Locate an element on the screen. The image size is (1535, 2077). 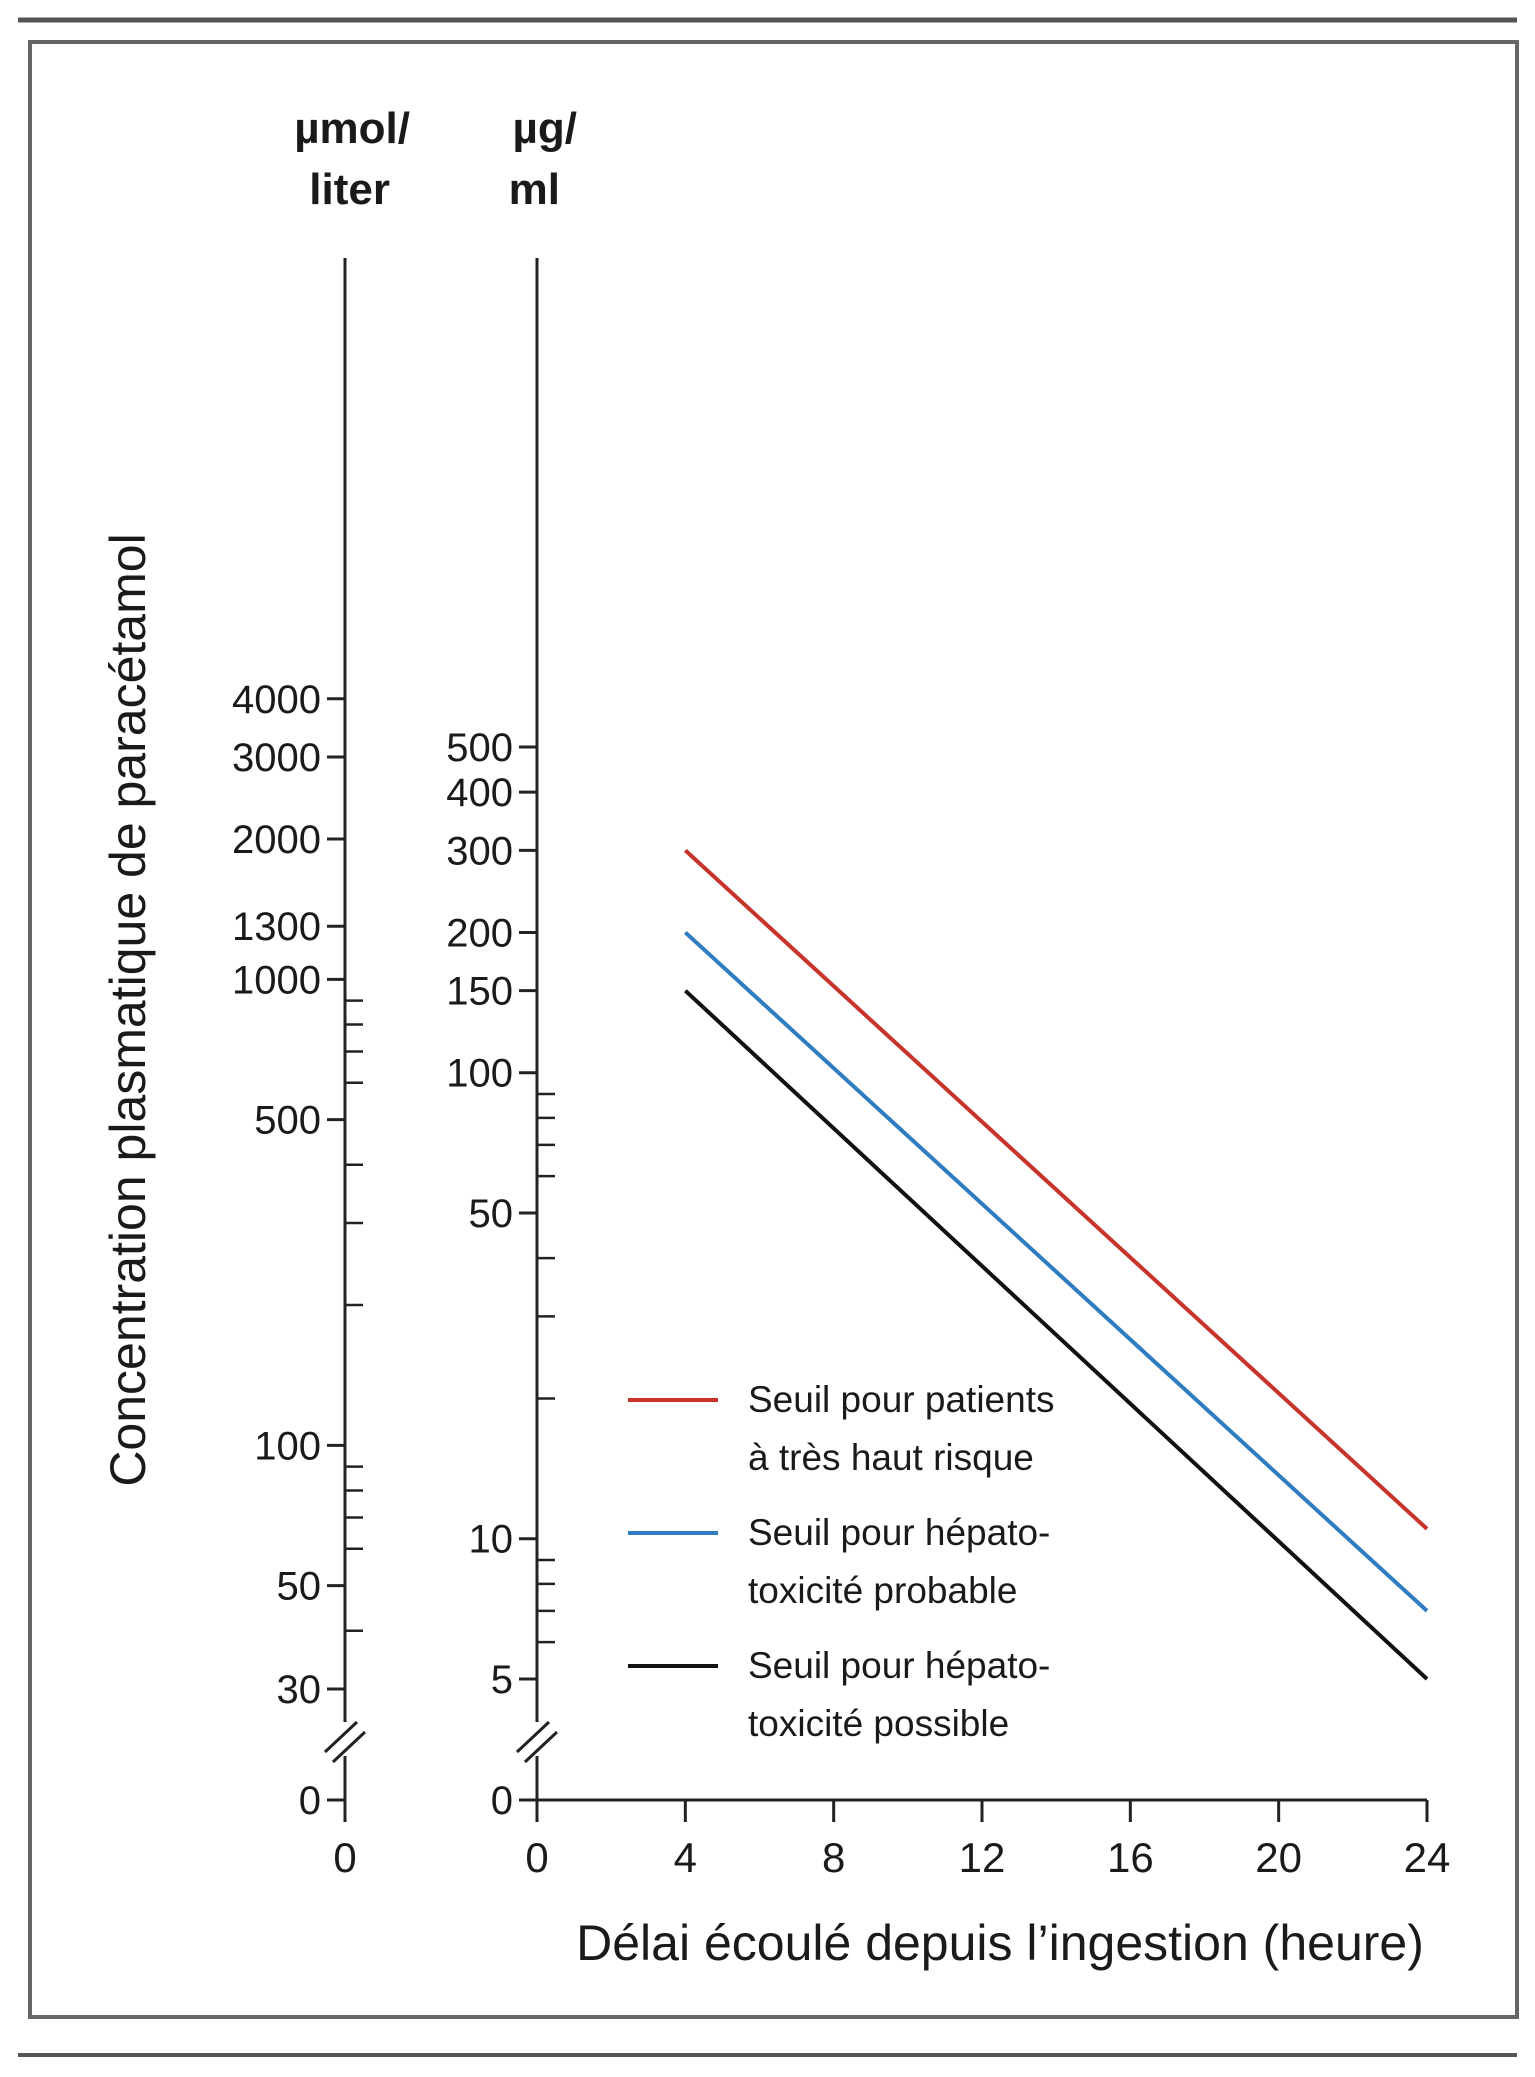
x-tick-label: 20 is located at coordinates (1278, 1857).